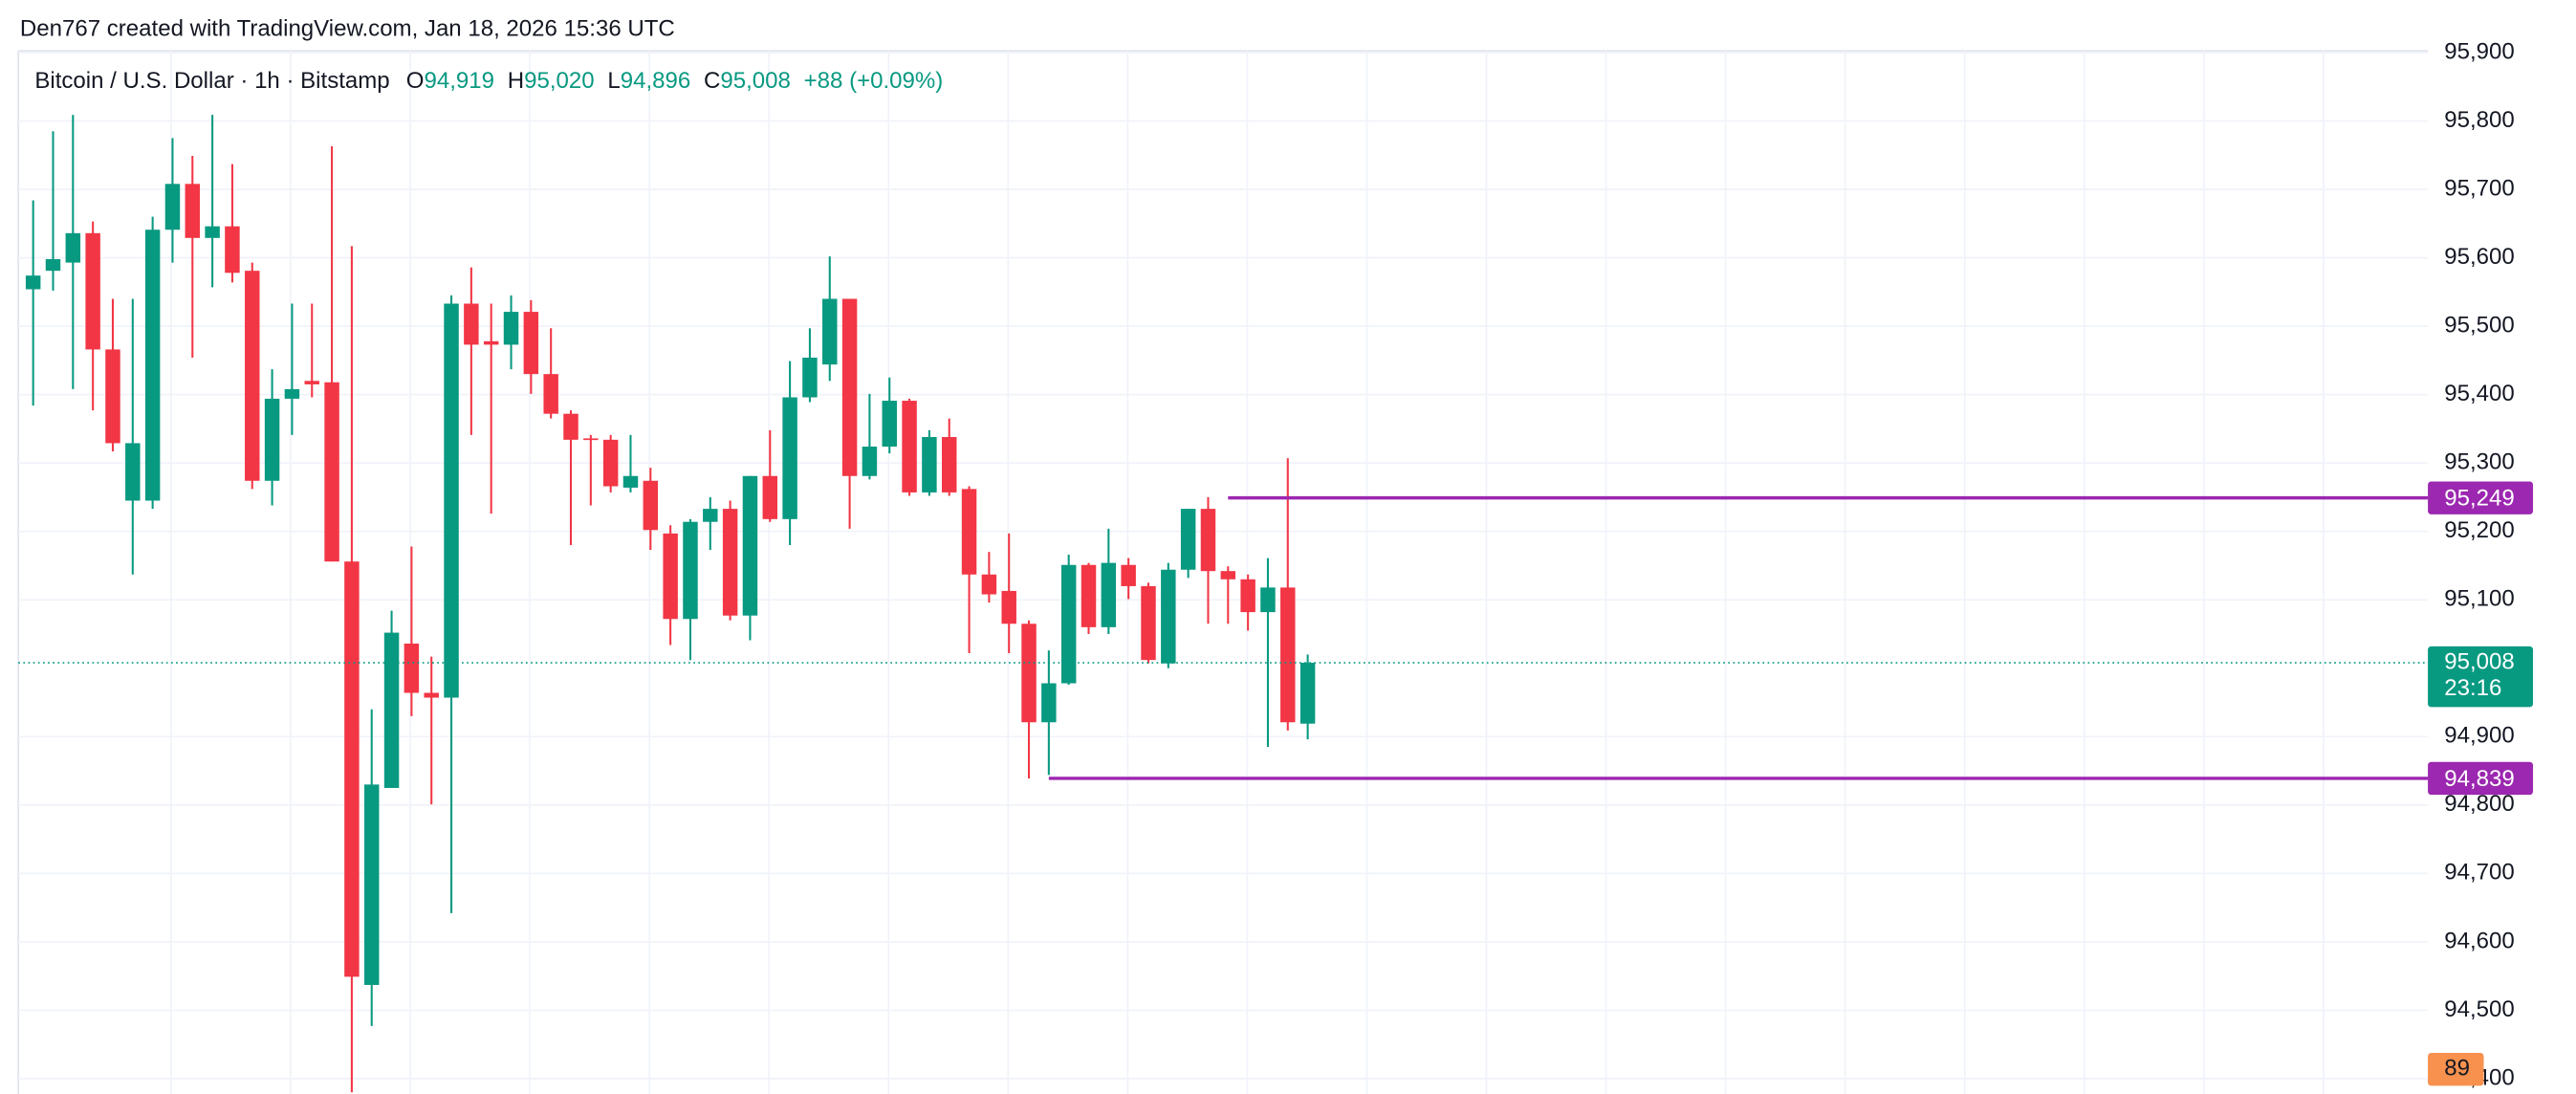 This screenshot has height=1094, width=2576. What do you see at coordinates (2479, 188) in the screenshot?
I see `y-tick-label: 95,700` at bounding box center [2479, 188].